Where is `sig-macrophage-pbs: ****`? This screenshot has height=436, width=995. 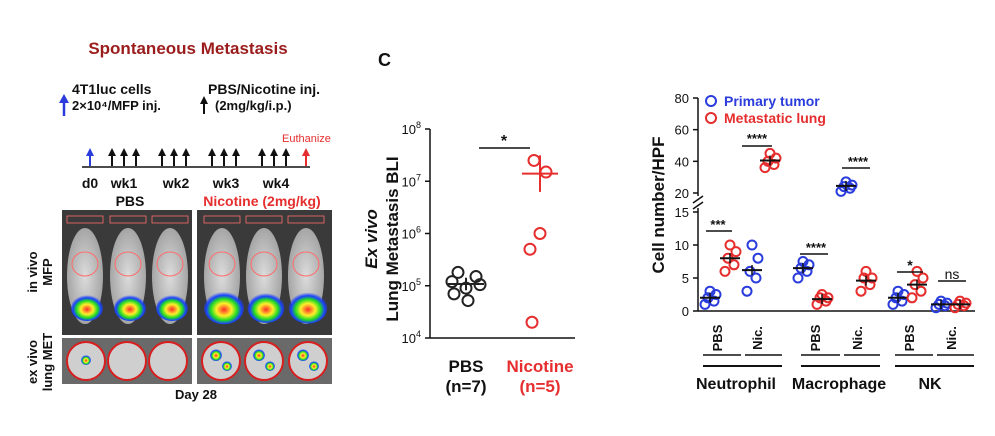 sig-macrophage-pbs: **** is located at coordinates (816, 247).